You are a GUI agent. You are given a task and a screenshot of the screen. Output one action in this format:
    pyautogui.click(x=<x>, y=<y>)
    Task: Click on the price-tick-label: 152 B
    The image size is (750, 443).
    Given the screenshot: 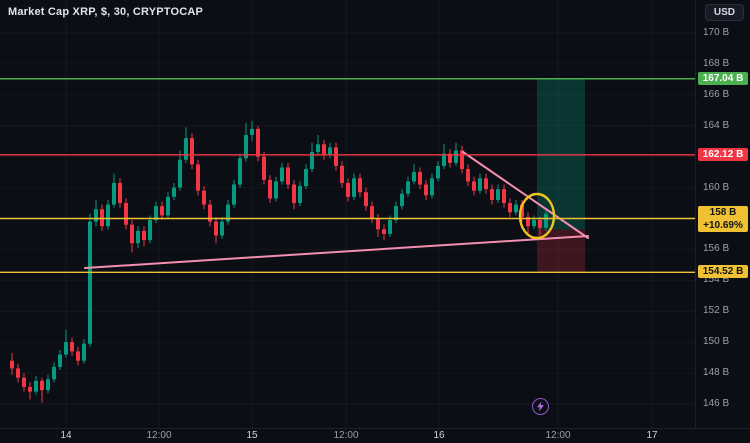 What is the action you would take?
    pyautogui.click(x=716, y=311)
    